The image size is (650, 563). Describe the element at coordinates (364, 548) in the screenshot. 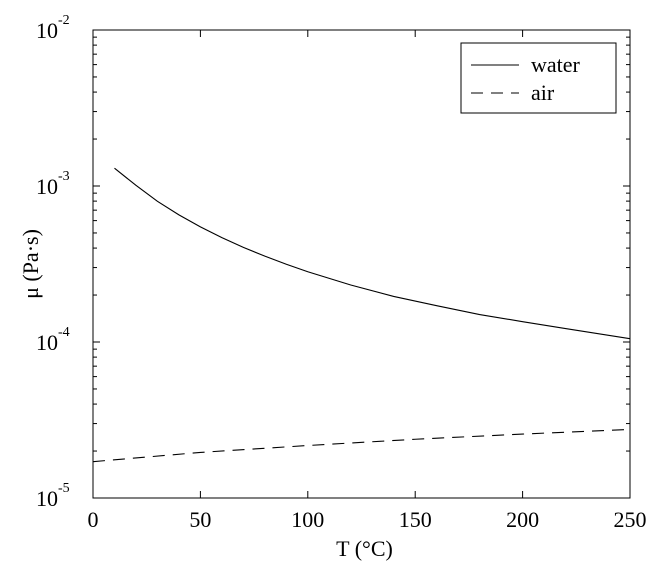

I see `x-axis-label: T (°C)` at that location.